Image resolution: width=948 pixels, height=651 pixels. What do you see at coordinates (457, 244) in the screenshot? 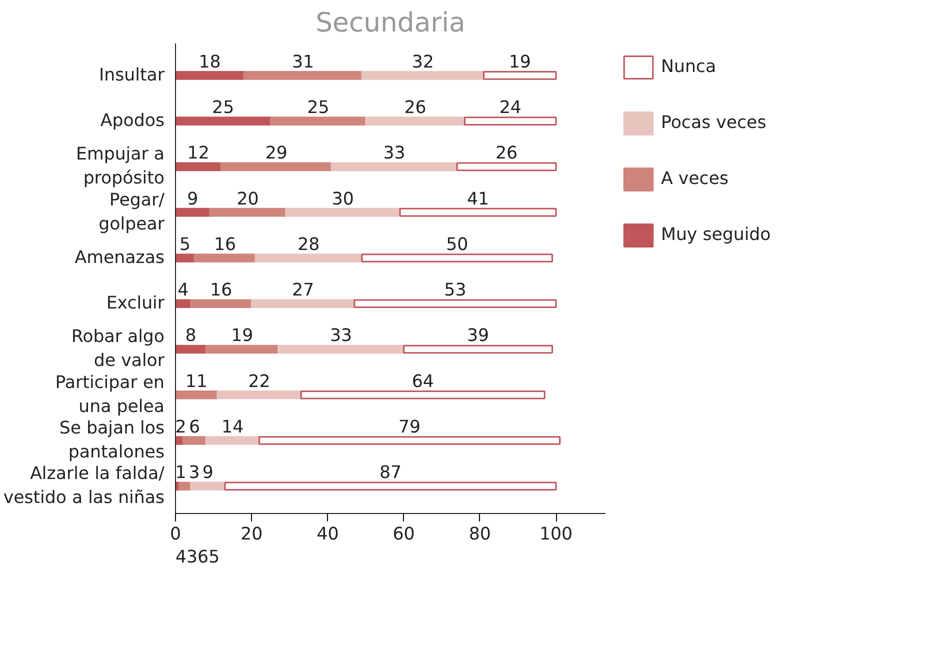
I see `data-label: 50` at bounding box center [457, 244].